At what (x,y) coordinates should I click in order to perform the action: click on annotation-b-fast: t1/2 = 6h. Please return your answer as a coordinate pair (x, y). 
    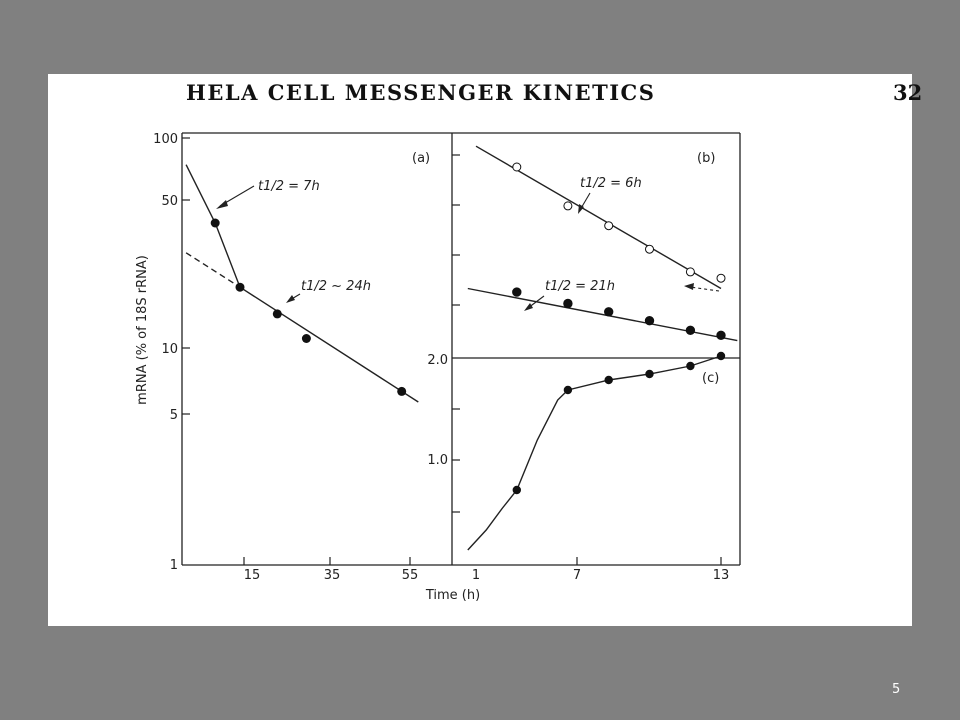
    Looking at the image, I should click on (610, 195).